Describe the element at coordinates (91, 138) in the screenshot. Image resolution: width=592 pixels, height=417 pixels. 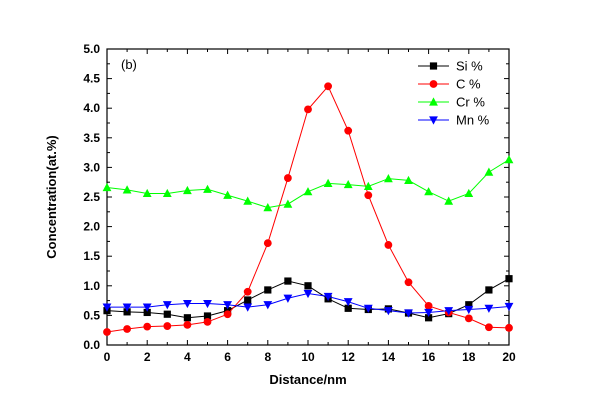
I see `y-tick-label: 3.5` at that location.